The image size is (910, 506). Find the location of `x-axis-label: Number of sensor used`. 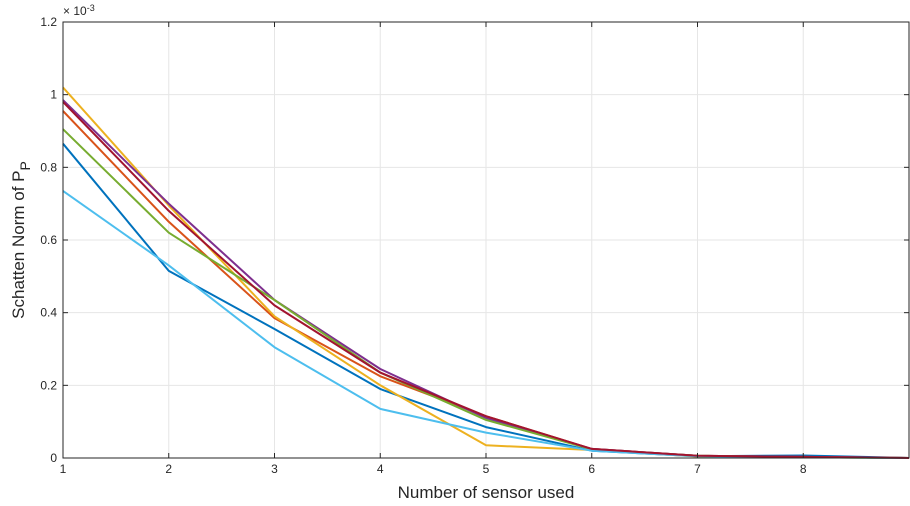

x-axis-label: Number of sensor used is located at coordinates (486, 492).